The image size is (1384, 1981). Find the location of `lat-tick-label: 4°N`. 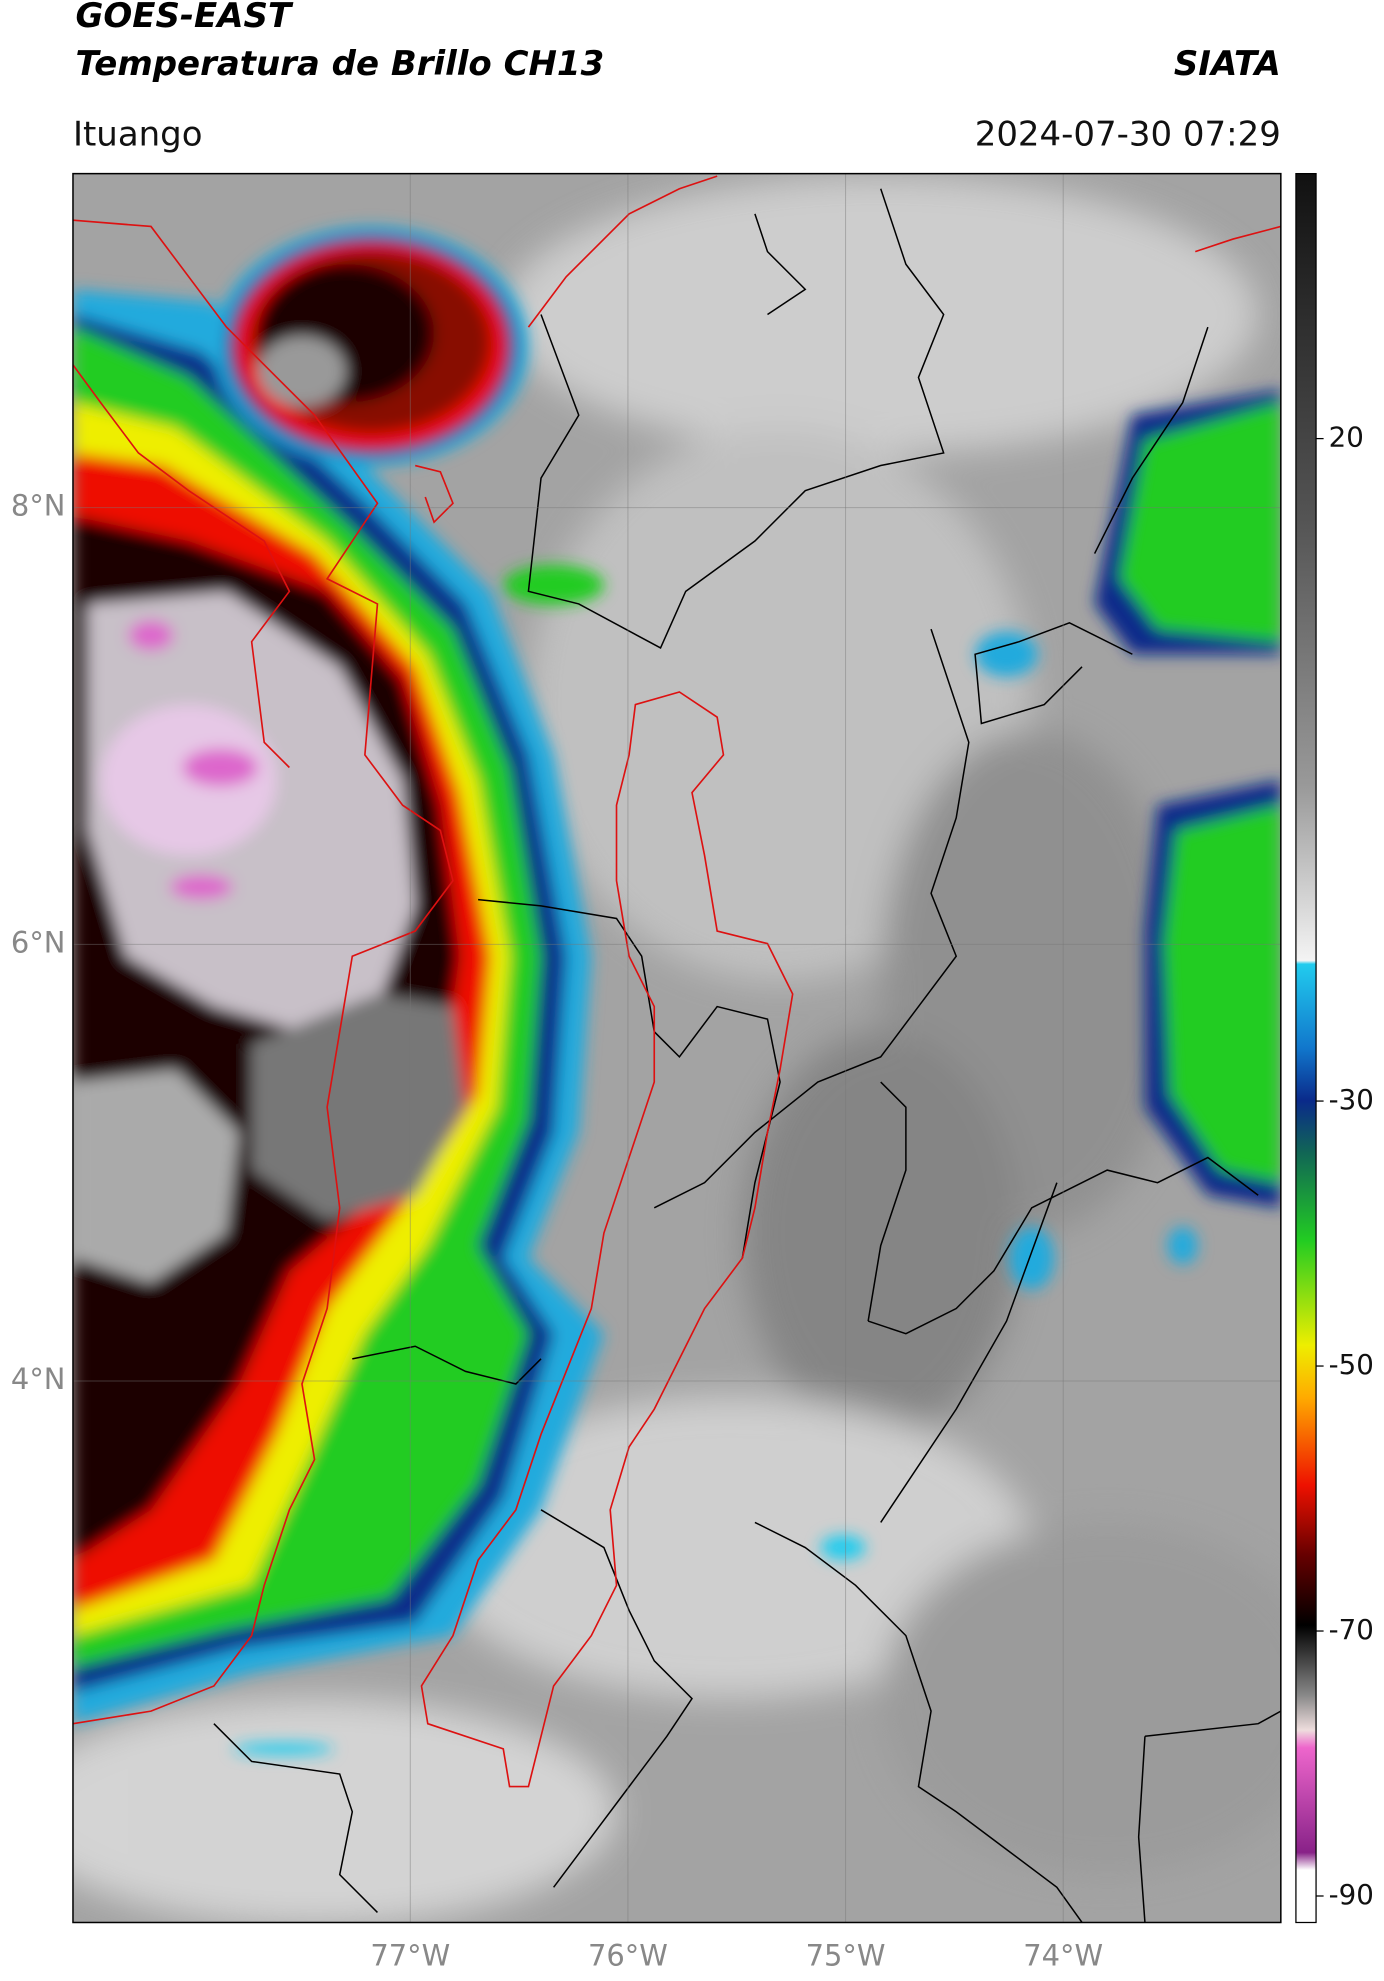

lat-tick-label: 4°N is located at coordinates (38, 1379).